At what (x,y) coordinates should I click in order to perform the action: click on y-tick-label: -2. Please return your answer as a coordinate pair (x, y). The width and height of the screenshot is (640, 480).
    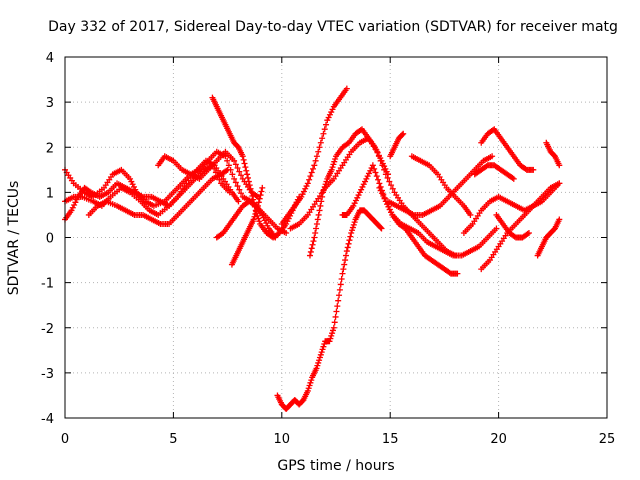
    Looking at the image, I should click on (47, 329).